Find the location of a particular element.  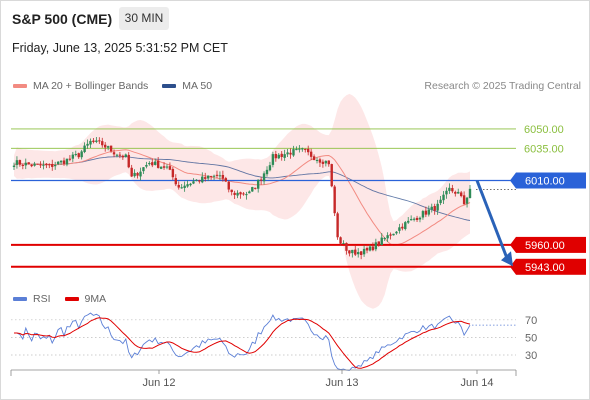

level-label-1: 6035.00 is located at coordinates (544, 149).